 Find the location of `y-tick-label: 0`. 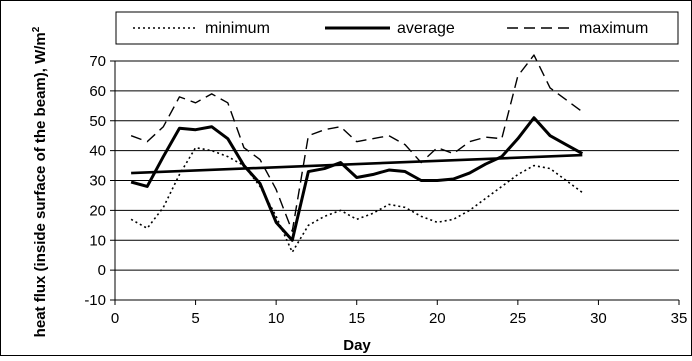

y-tick-label: 0 is located at coordinates (102, 270).